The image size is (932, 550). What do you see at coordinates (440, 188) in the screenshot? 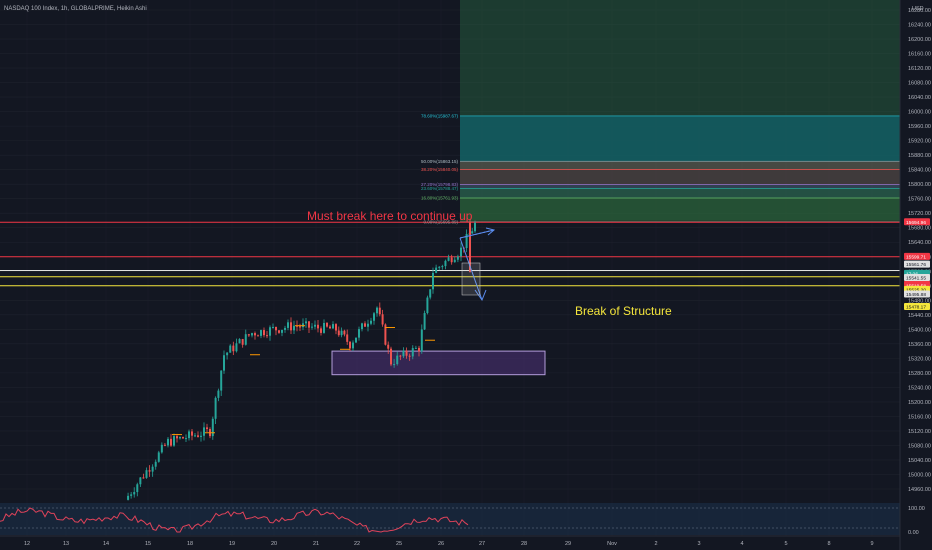
I see `fib-level-label: 23.60%(15788.47)` at bounding box center [440, 188].